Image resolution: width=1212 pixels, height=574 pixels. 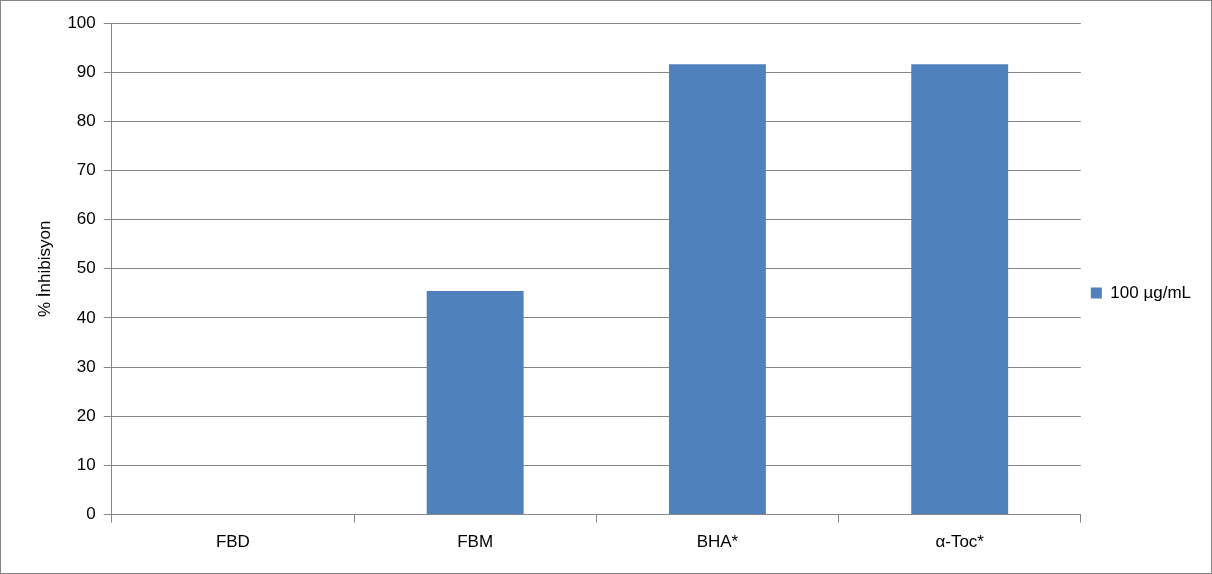 What do you see at coordinates (86, 121) in the screenshot?
I see `y-tick-label: 80` at bounding box center [86, 121].